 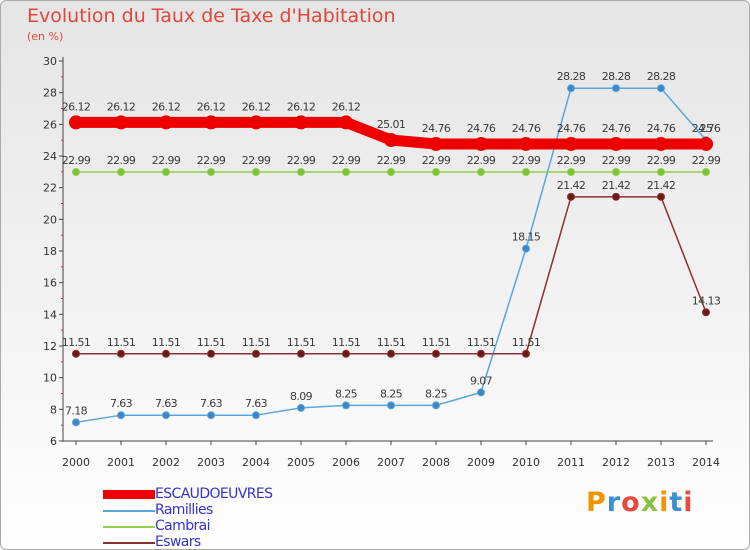 I want to click on y-tick-label: 20, so click(x=50, y=219).